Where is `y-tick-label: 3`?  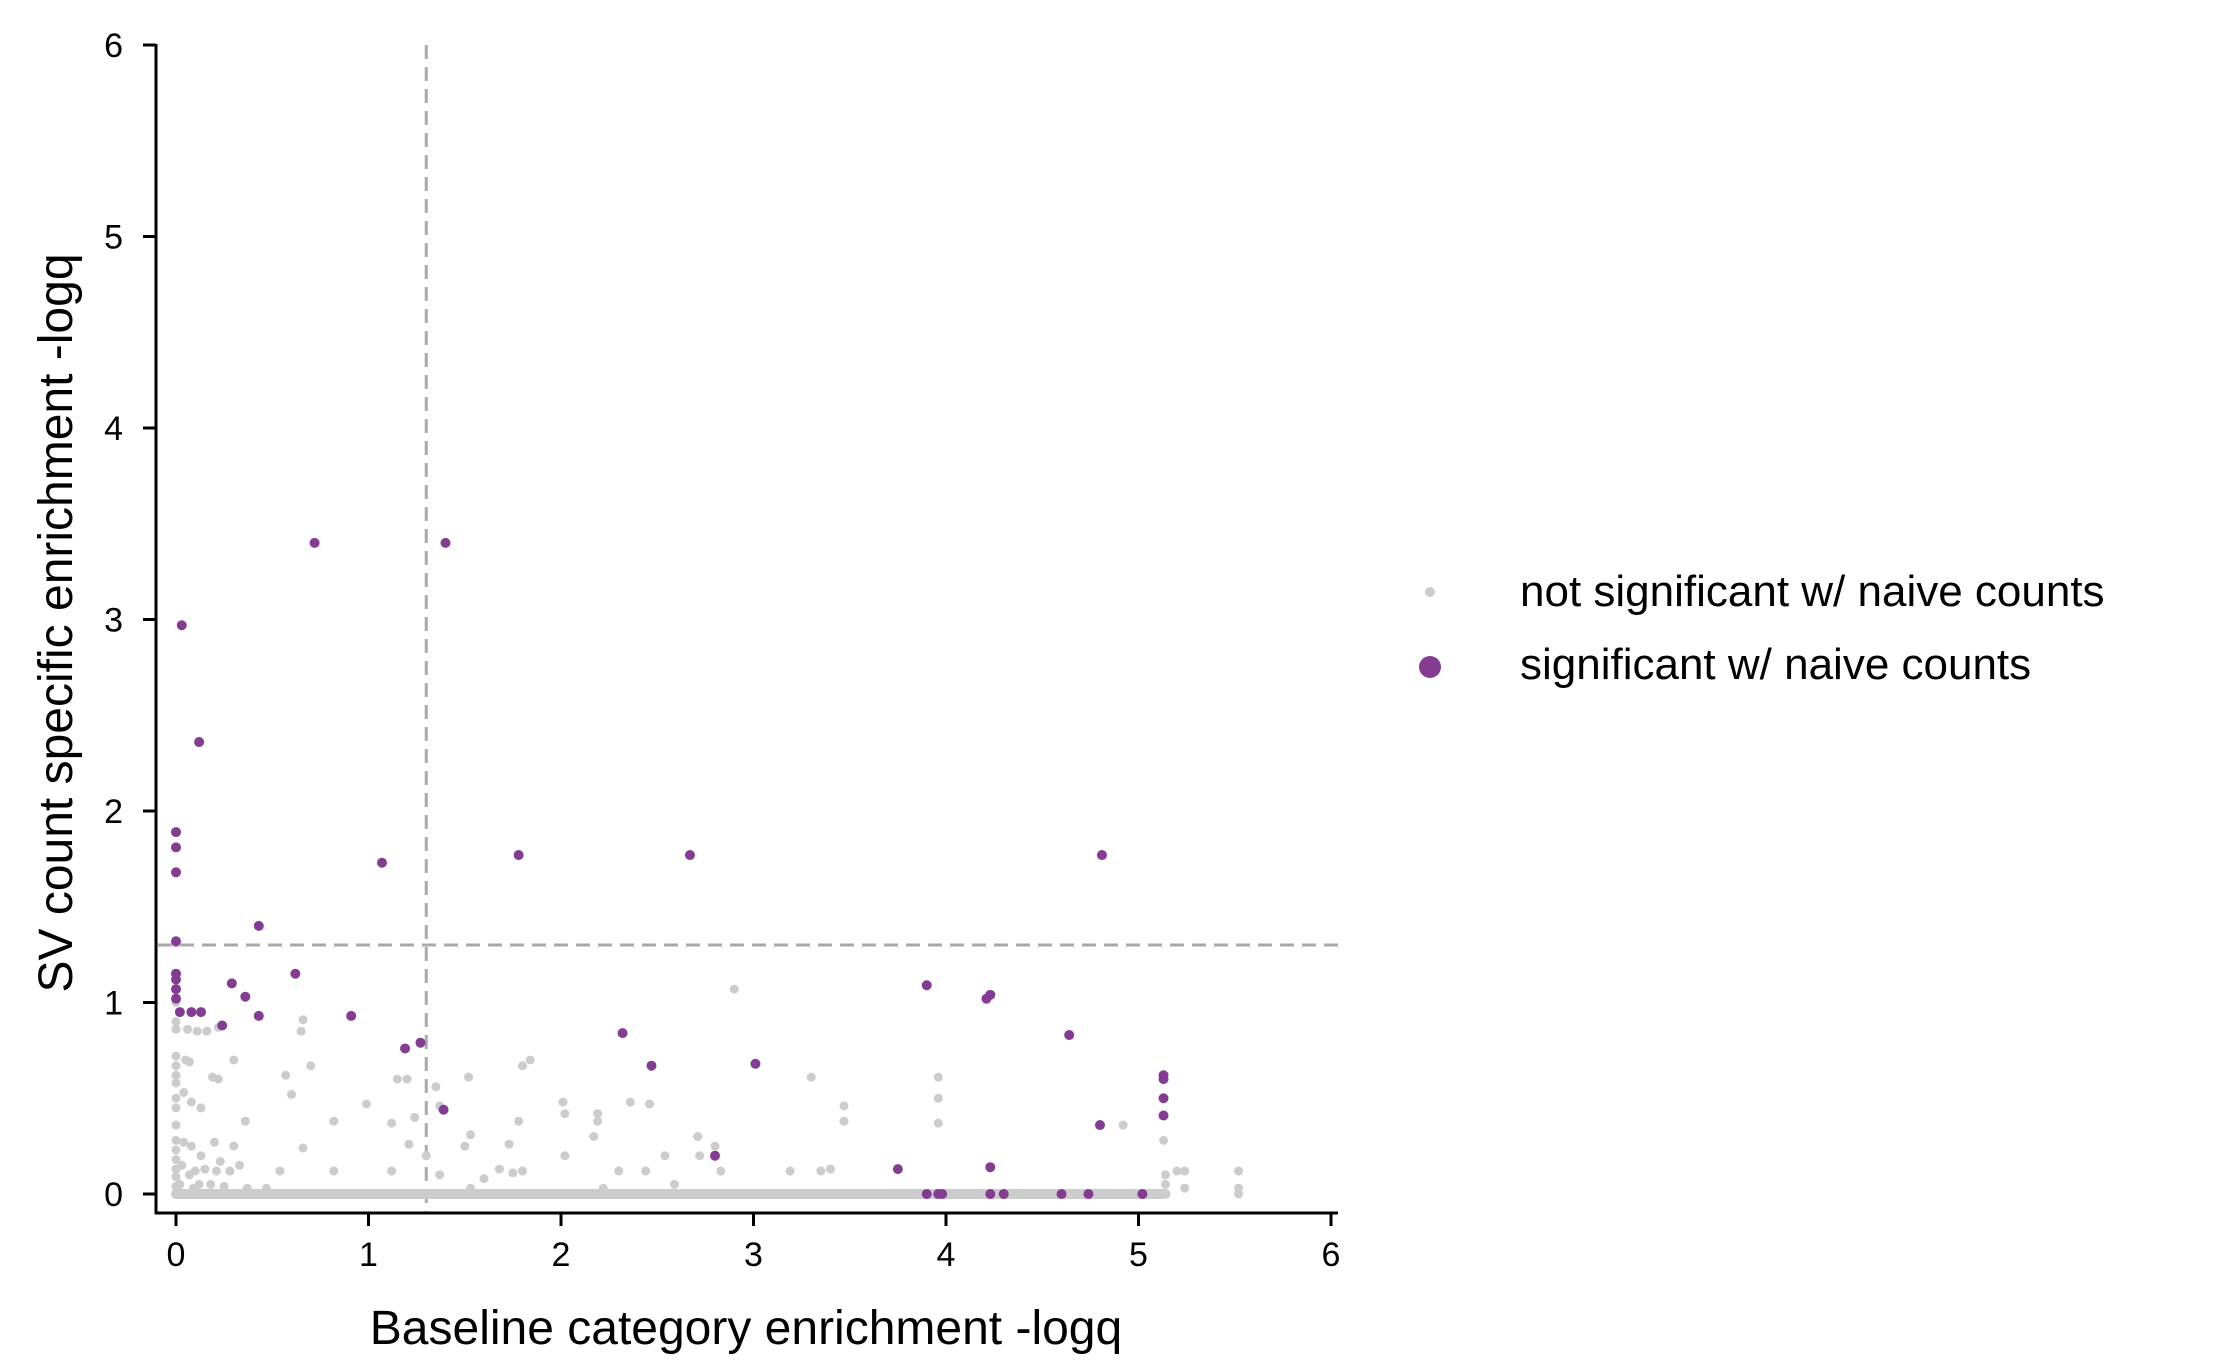
y-tick-label: 3 is located at coordinates (113, 621).